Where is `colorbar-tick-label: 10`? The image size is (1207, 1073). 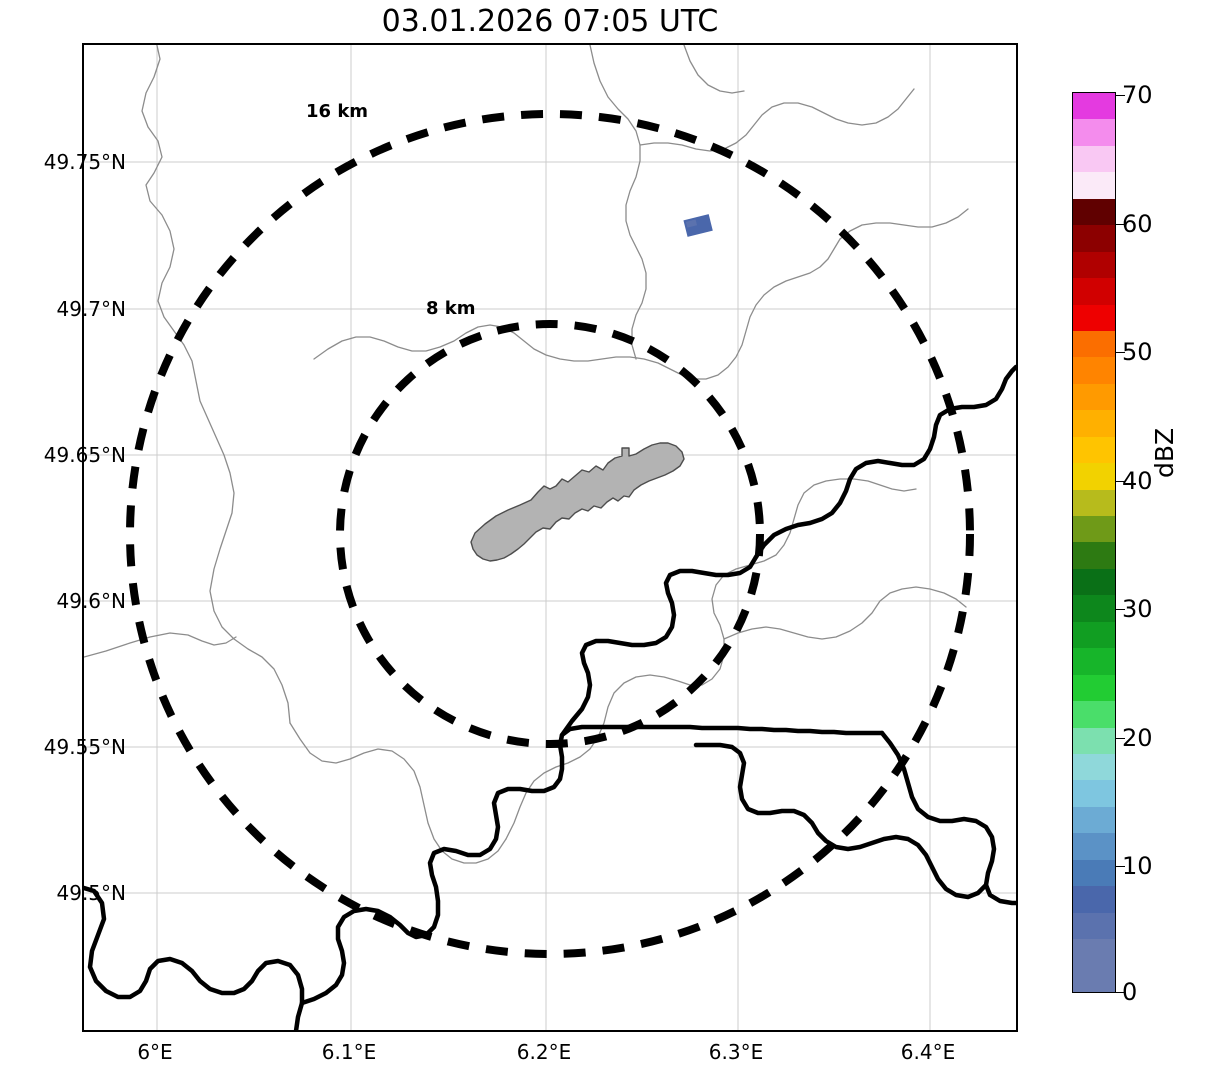
colorbar-tick-label: 10 is located at coordinates (1137, 866).